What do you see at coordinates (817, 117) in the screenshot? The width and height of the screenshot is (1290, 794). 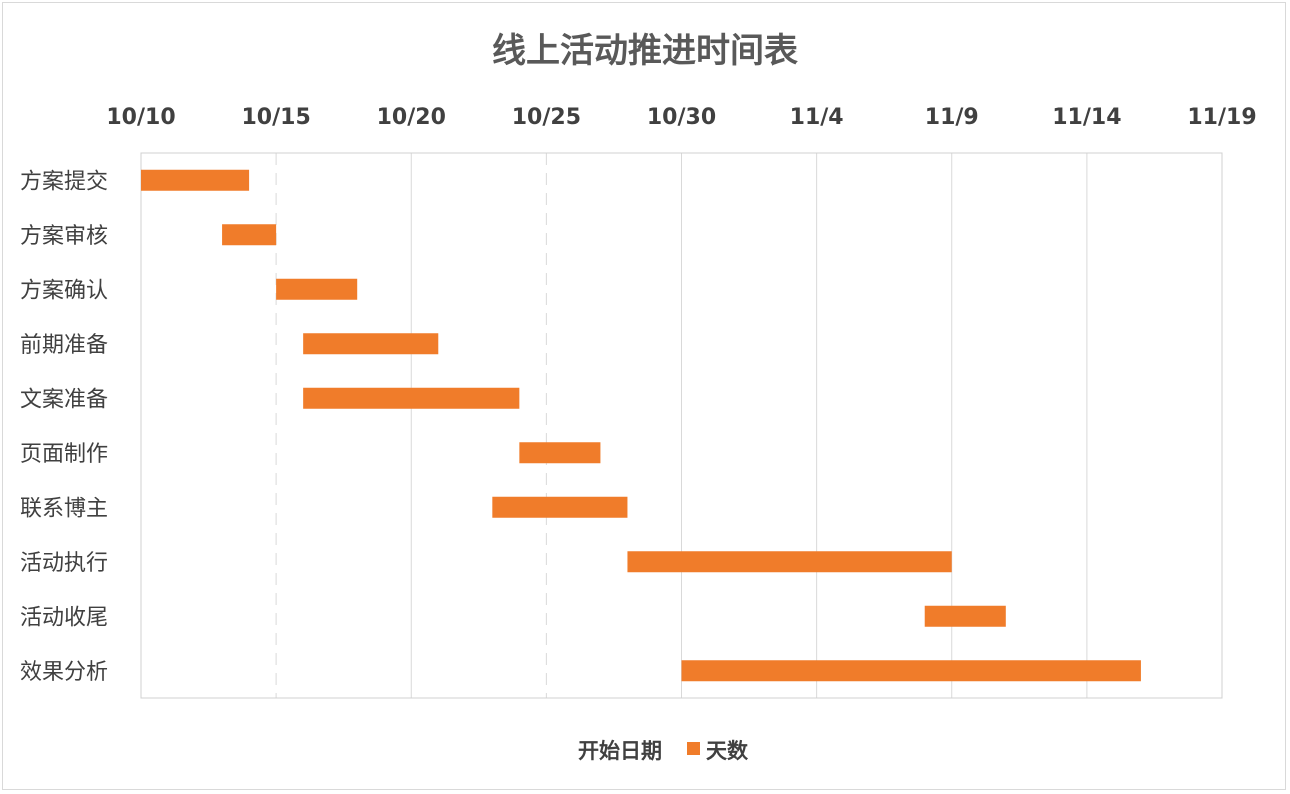 I see `x-tick-label: 11/4` at bounding box center [817, 117].